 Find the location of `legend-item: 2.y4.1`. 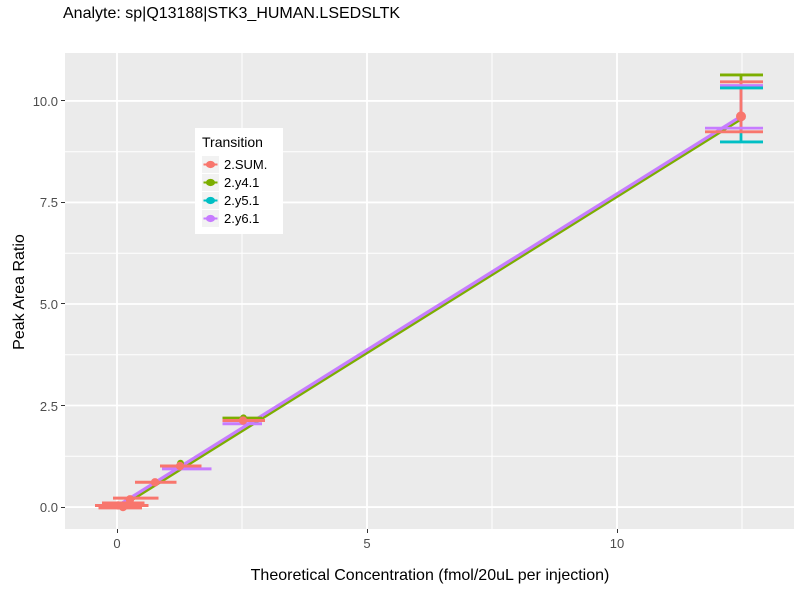

legend-item: 2.y4.1 is located at coordinates (242, 182).